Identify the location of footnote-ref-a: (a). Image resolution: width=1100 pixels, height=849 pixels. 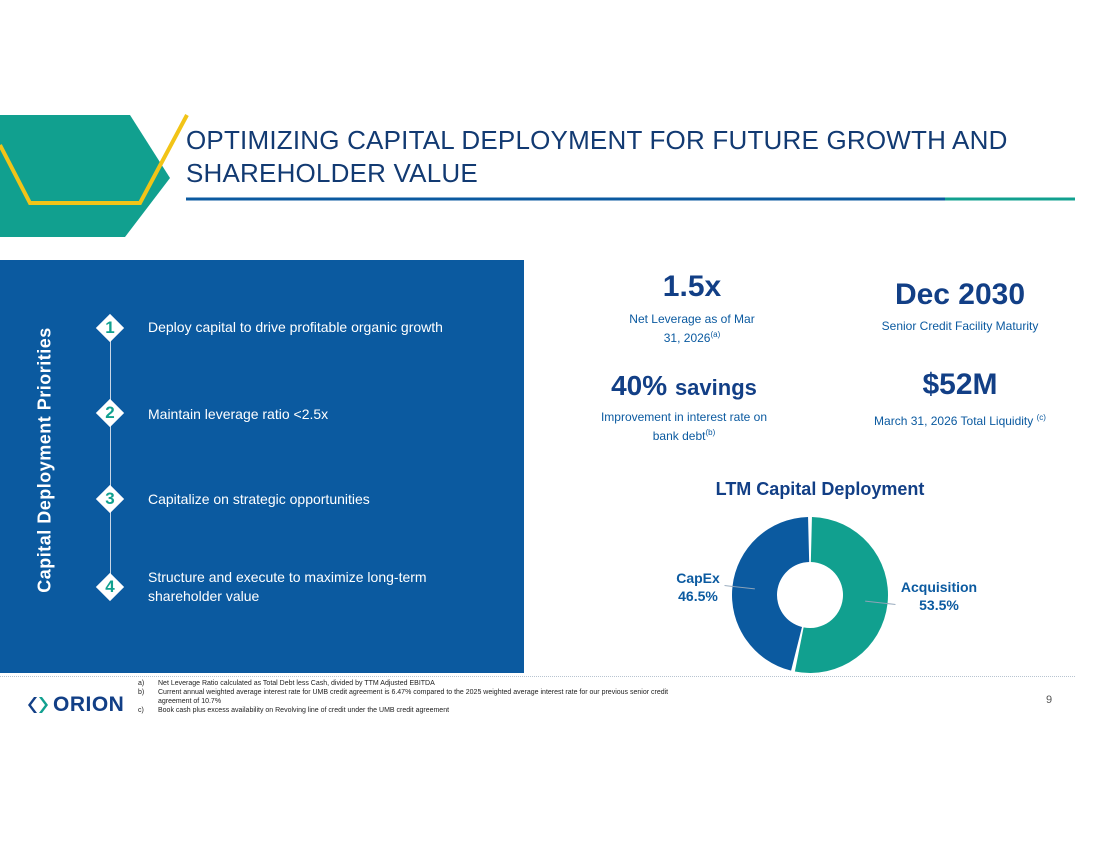
(715, 334).